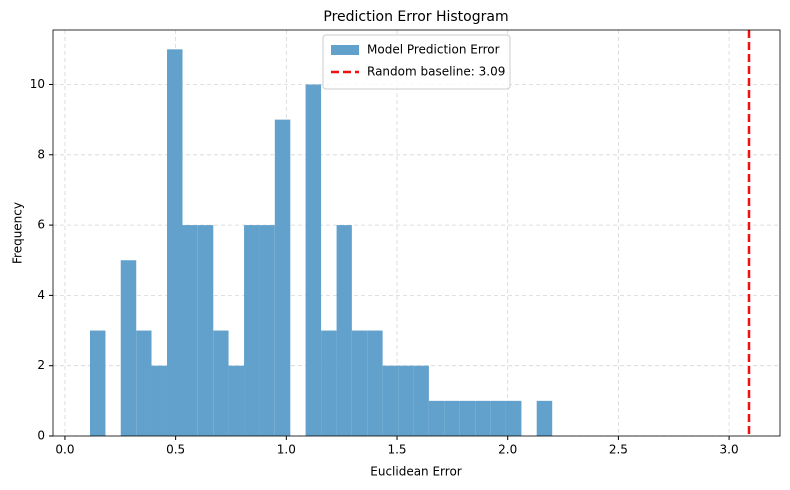 Image resolution: width=790 pixels, height=490 pixels. Describe the element at coordinates (41, 436) in the screenshot. I see `y-tick-label: 0` at that location.